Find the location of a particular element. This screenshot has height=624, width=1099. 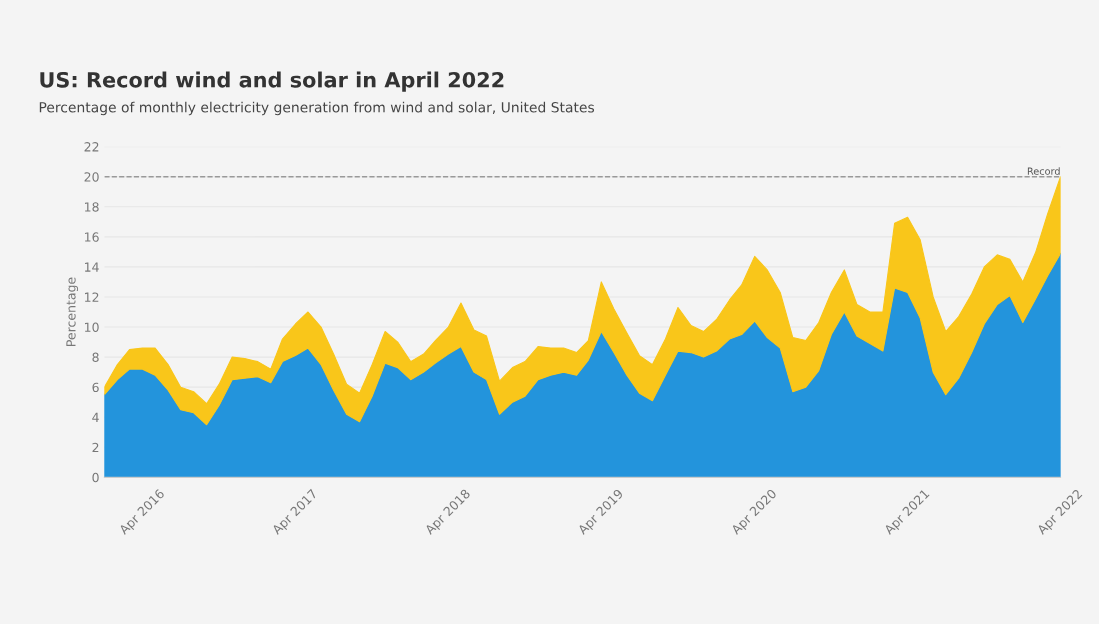

chart-subtitle: Percentage of monthly electricity generation from wind and solar, United States is located at coordinates (317, 108).